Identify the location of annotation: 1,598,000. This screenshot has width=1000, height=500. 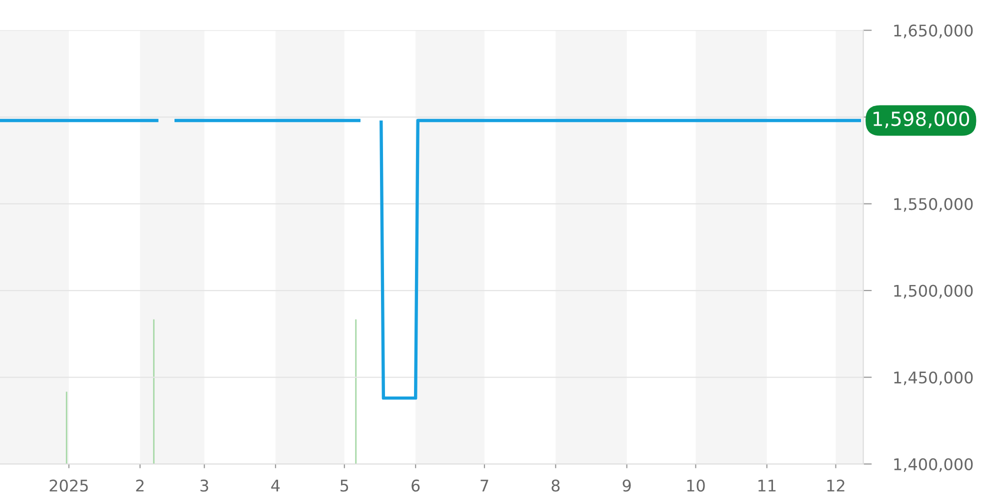
(922, 119).